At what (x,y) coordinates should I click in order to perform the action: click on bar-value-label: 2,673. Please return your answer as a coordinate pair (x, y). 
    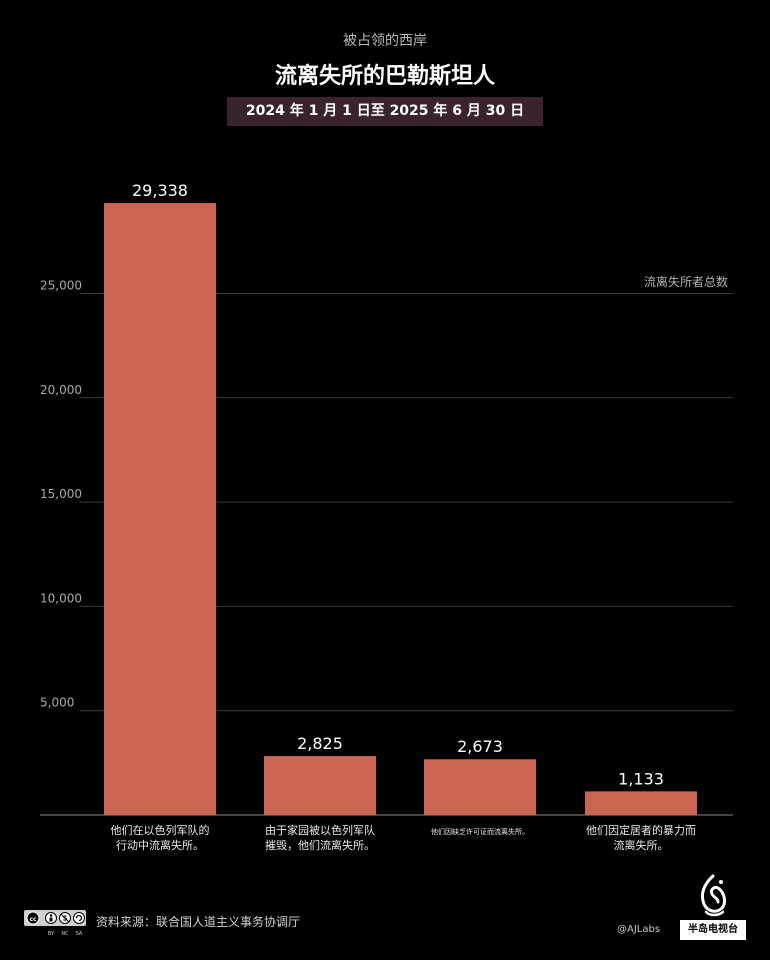
    Looking at the image, I should click on (480, 746).